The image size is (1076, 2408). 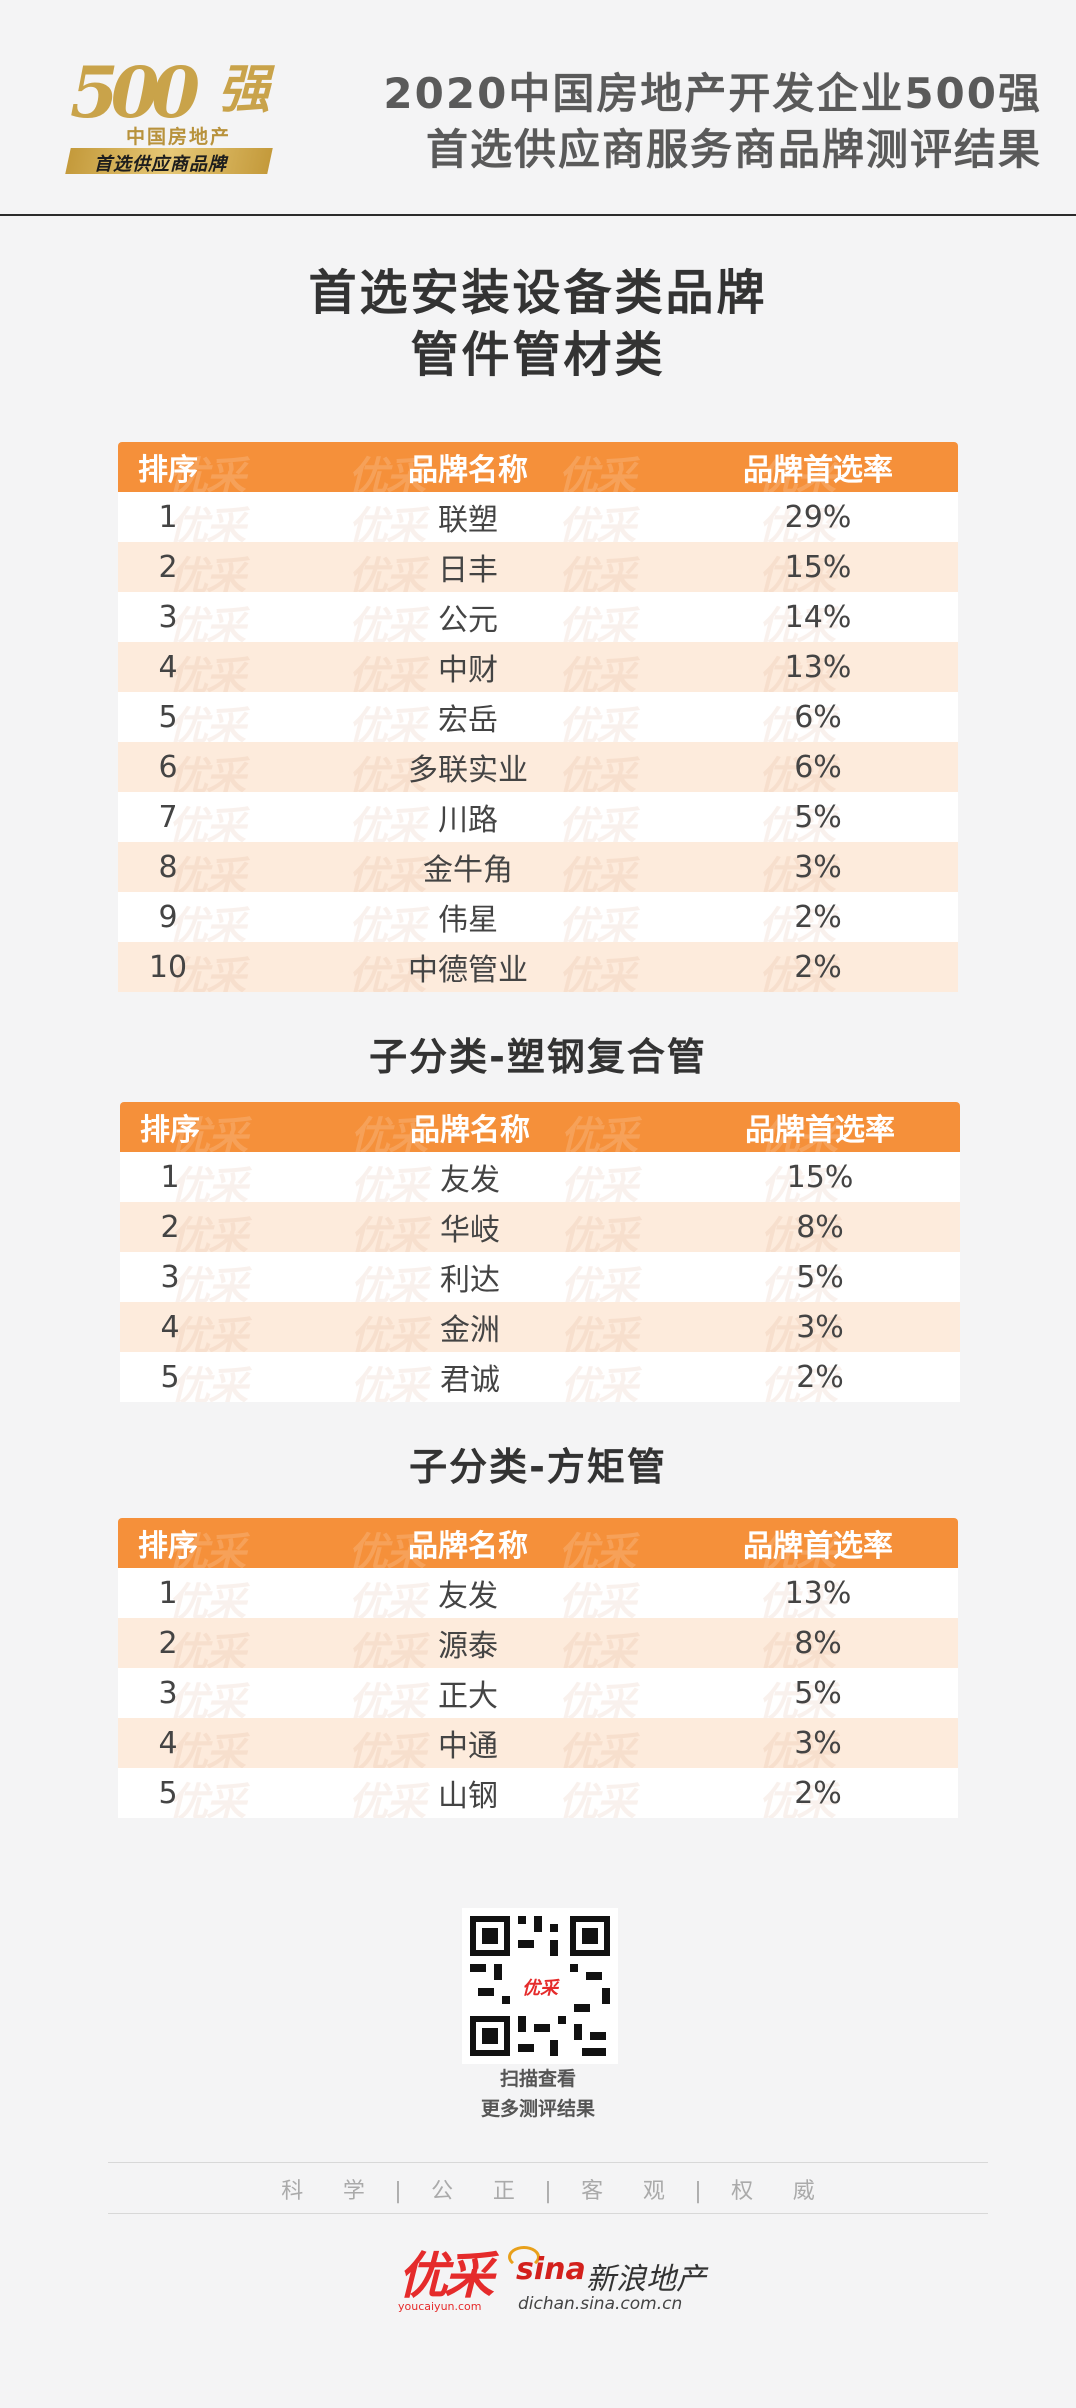 I want to click on selection-rate-cell: 15%, so click(x=820, y=1177).